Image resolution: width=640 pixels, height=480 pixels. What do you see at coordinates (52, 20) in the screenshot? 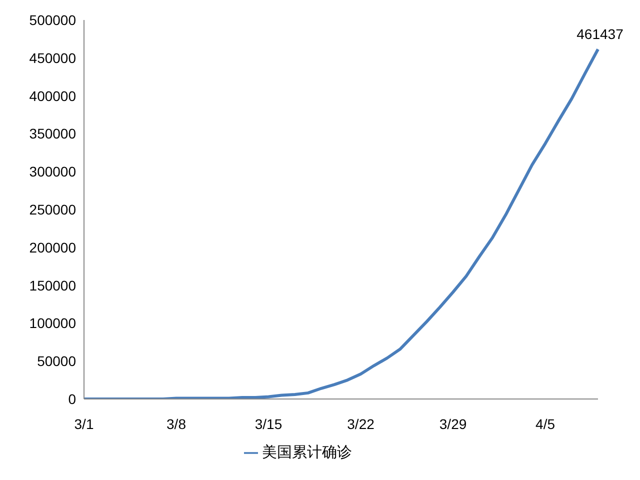
I see `y-tick-label: 500000` at bounding box center [52, 20].